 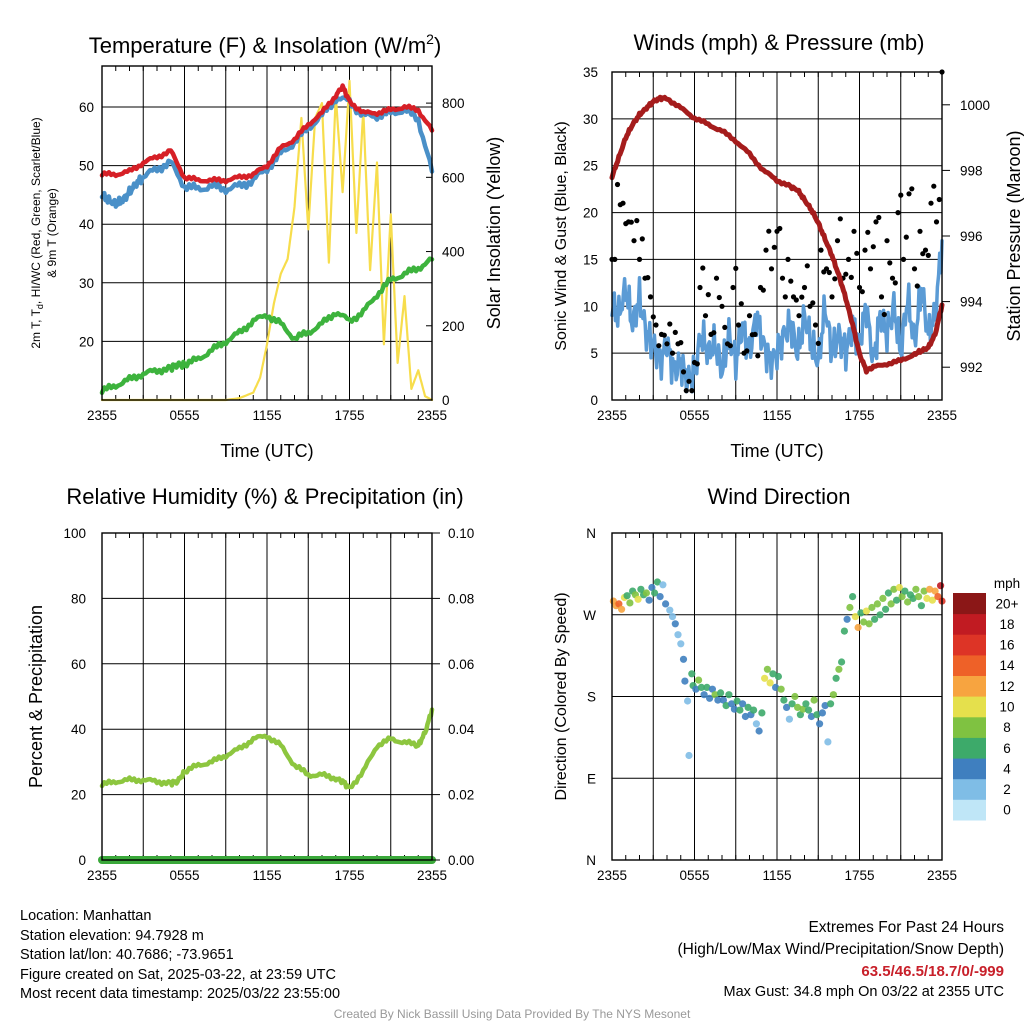 What do you see at coordinates (776, 875) in the screenshot?
I see `x-tick-label: 1155` at bounding box center [776, 875].